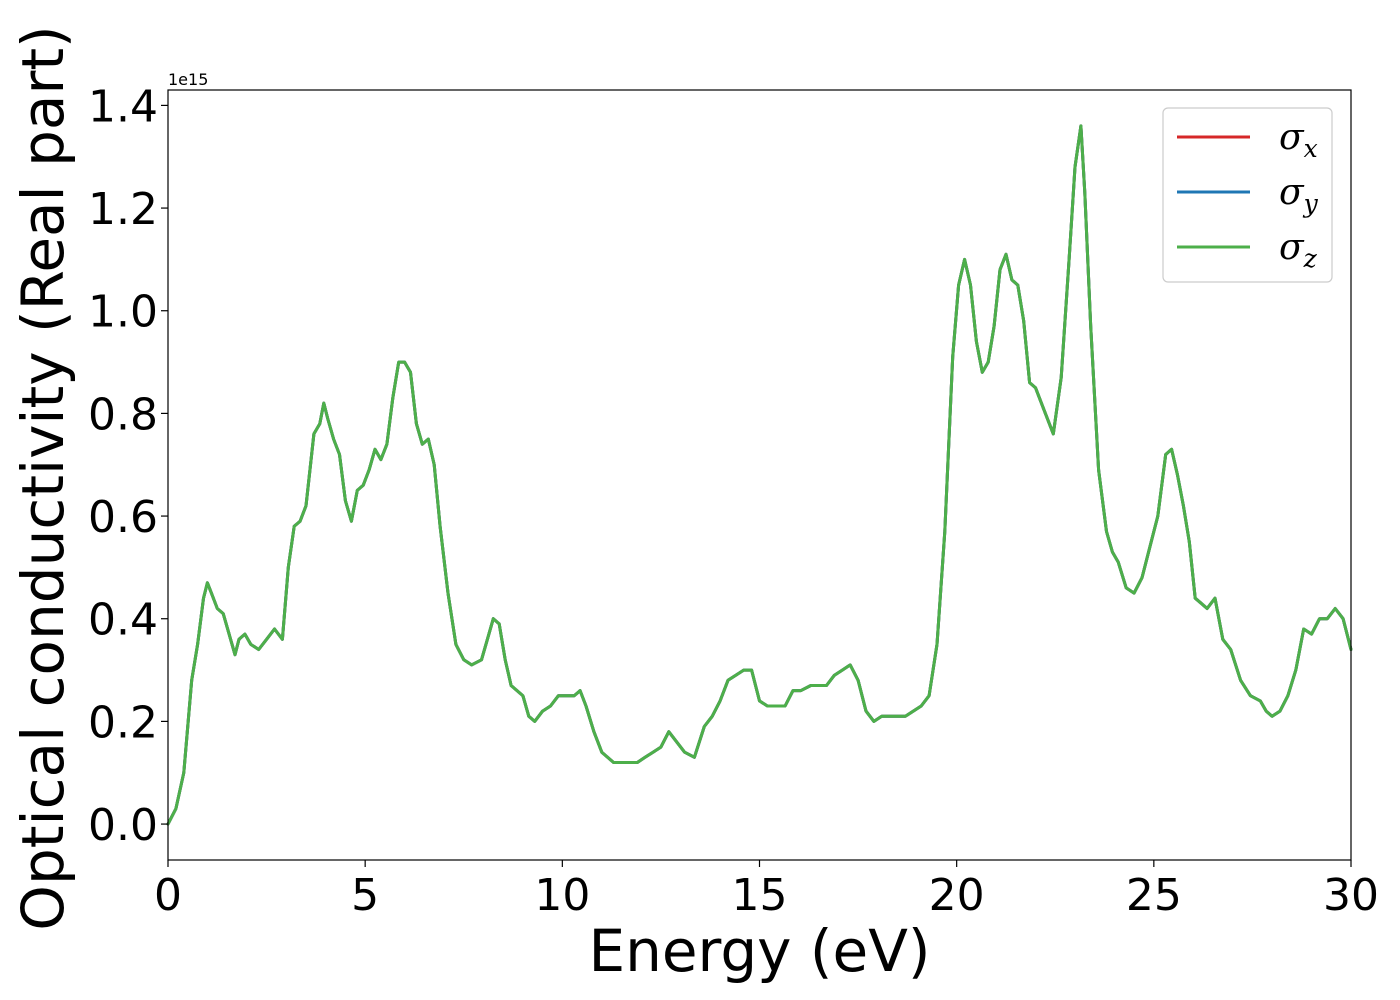 Image resolution: width=1400 pixels, height=1000 pixels. Describe the element at coordinates (123, 106) in the screenshot. I see `y-tick-label: 1.4` at that location.